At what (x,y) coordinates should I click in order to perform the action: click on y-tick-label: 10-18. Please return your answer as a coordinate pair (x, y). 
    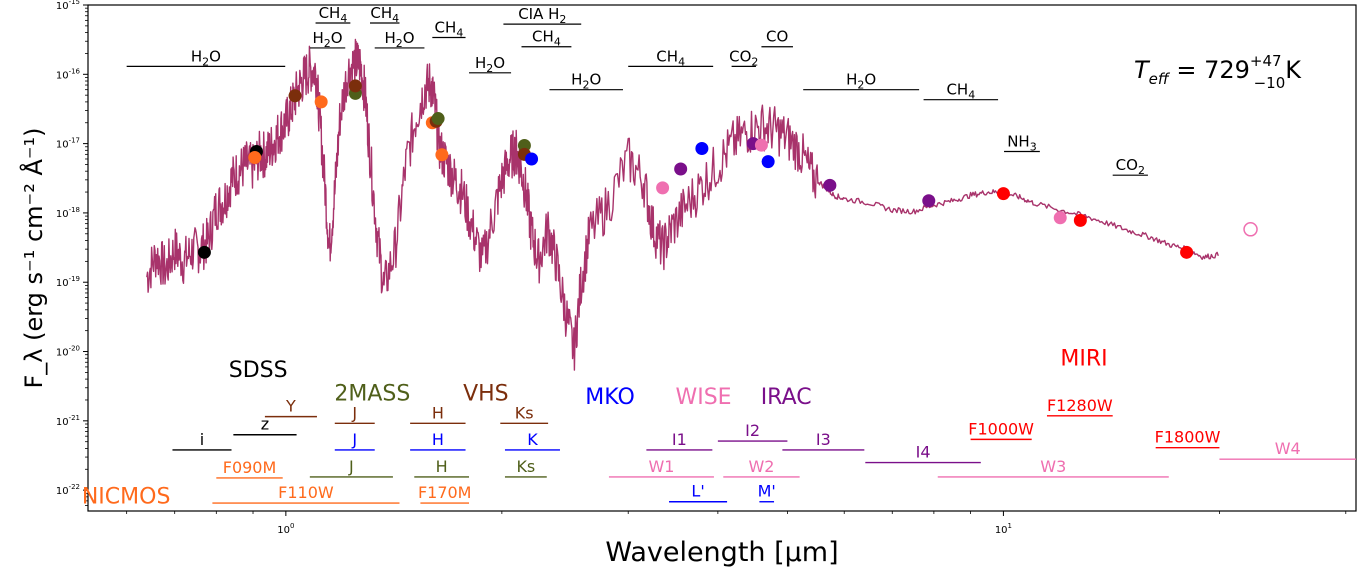
    Looking at the image, I should click on (68, 213).